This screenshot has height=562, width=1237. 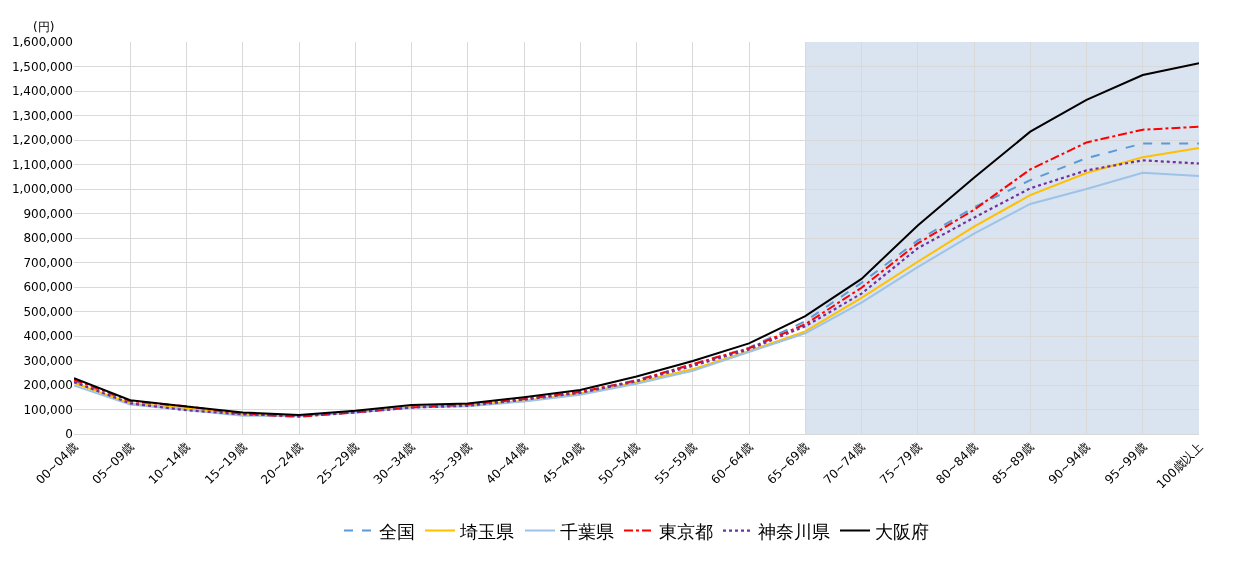 I want to click on y-tick-label: 1,600,000, so click(x=42, y=42).